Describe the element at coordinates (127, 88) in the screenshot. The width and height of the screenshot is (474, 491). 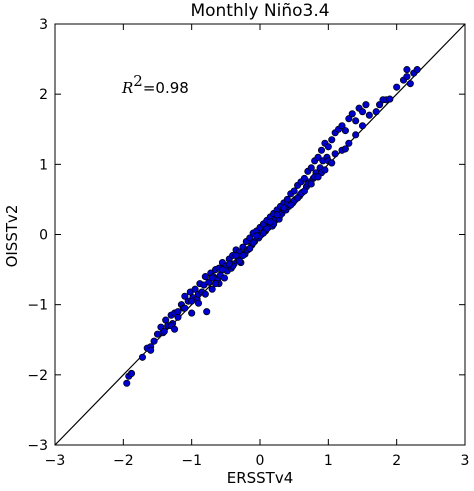
I see `r-symbol: R` at that location.